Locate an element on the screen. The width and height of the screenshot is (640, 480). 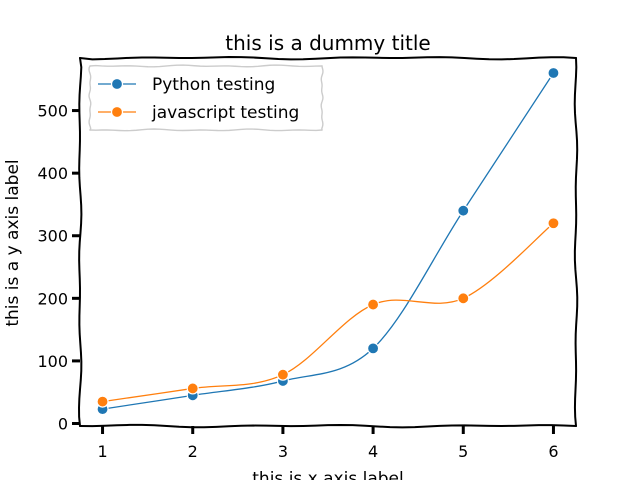
x-tick-label: 2 is located at coordinates (193, 451).